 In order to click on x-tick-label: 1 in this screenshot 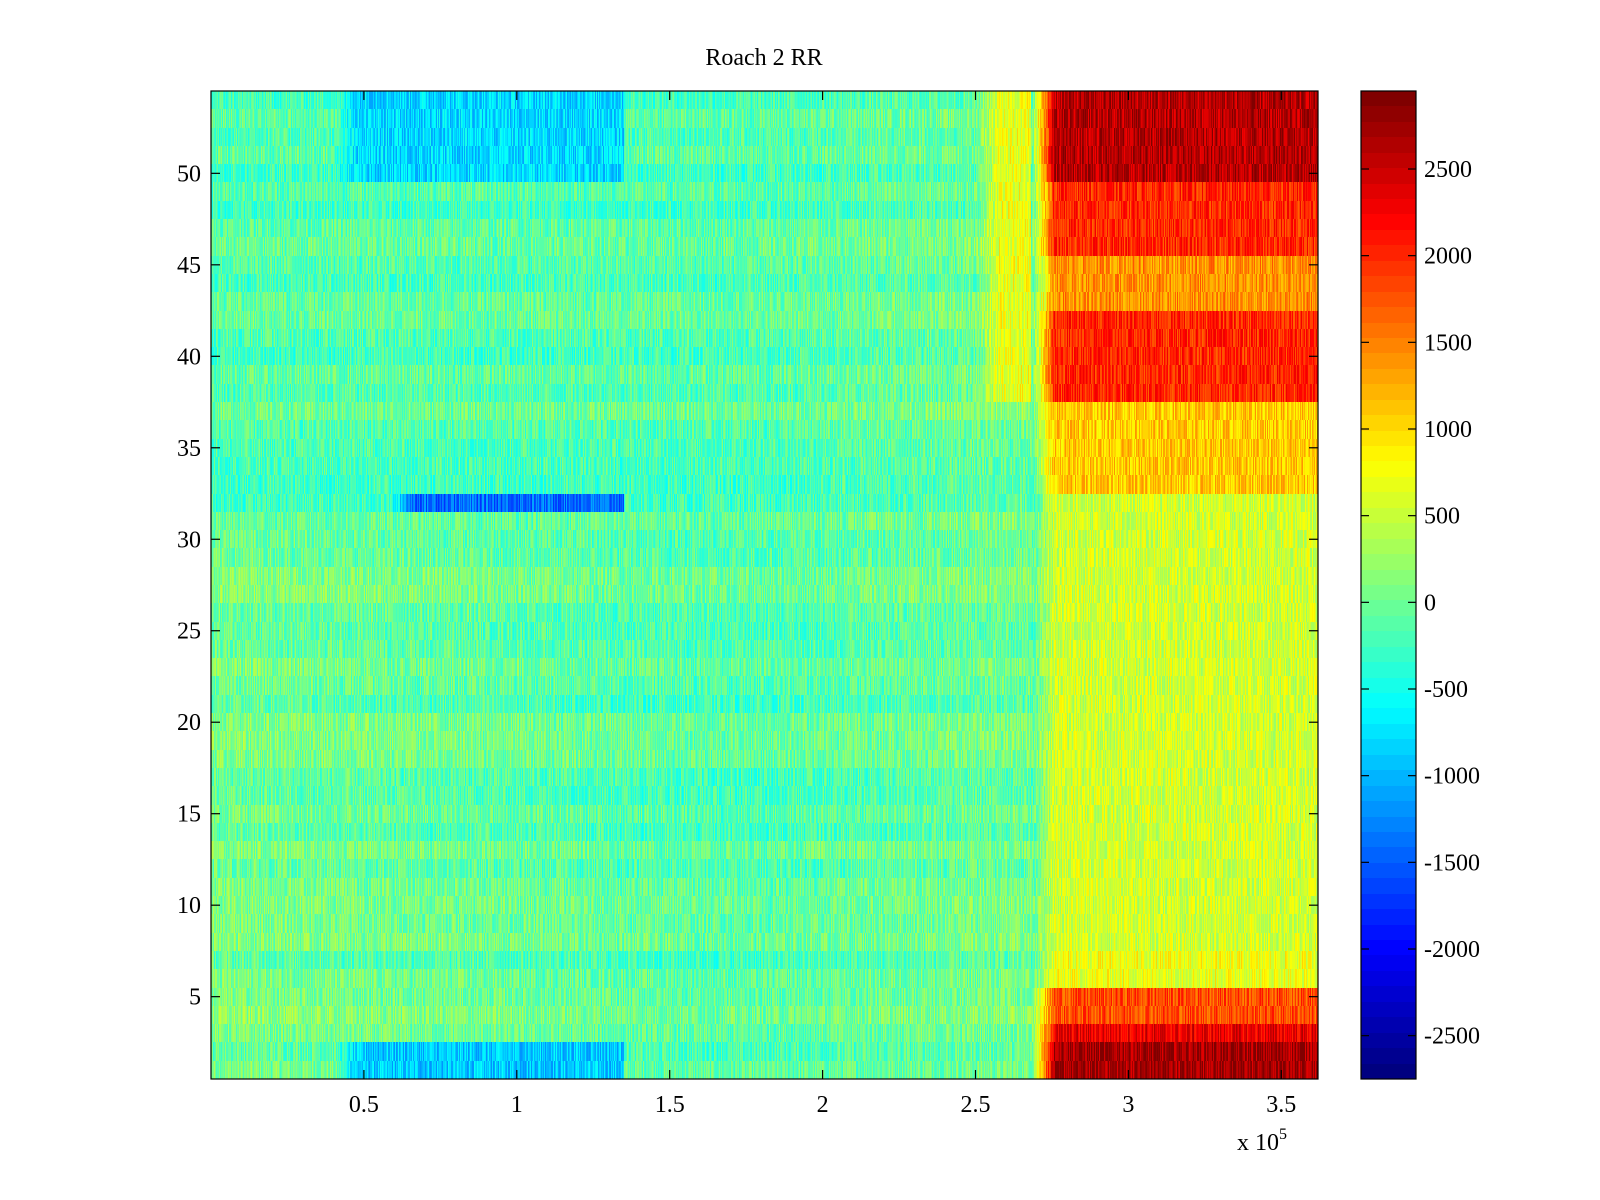, I will do `click(517, 1105)`.